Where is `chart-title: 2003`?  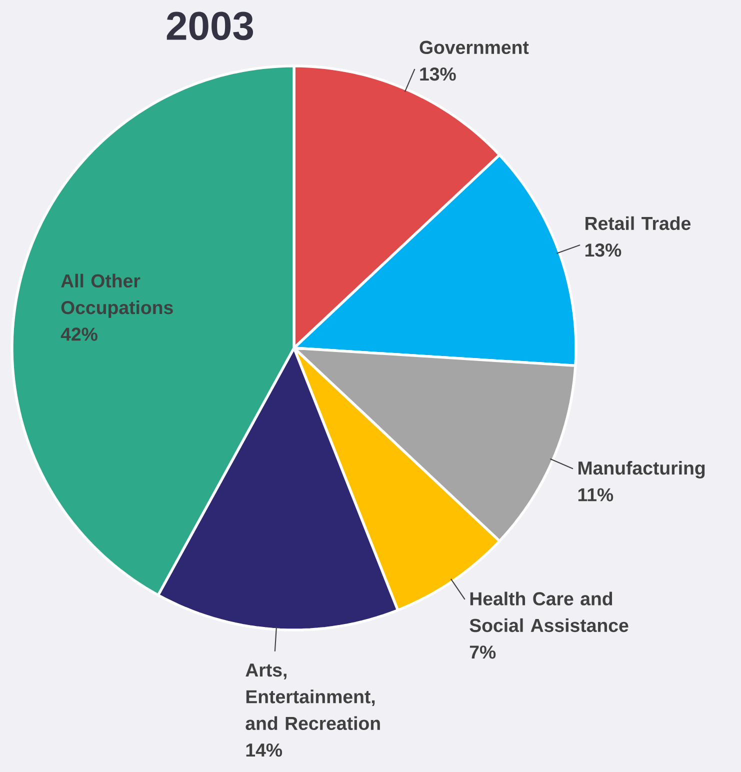
chart-title: 2003 is located at coordinates (210, 26).